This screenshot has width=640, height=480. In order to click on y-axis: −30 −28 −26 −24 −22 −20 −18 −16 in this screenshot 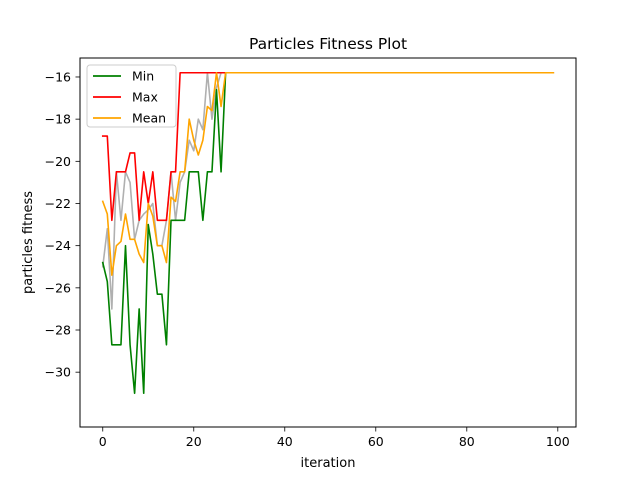, I will do `click(62, 224)`.